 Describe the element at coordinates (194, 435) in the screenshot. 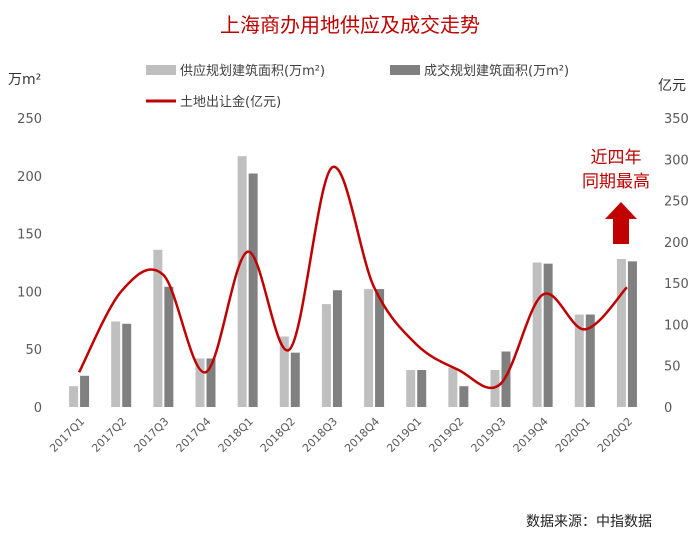

I see `x-tick-label: 2017Q4` at that location.